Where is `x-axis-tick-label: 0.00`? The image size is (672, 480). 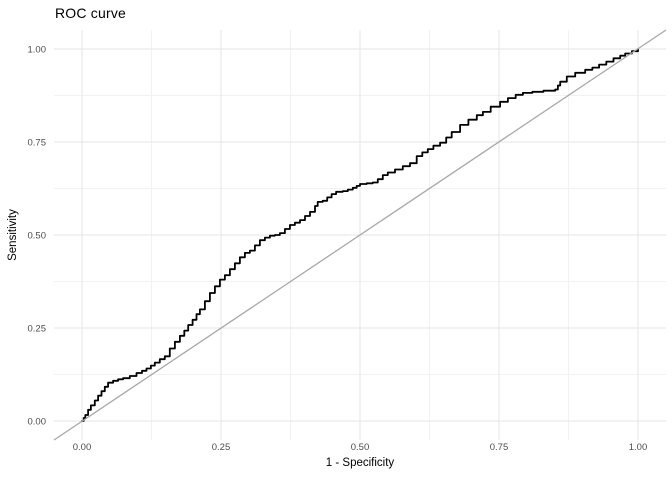
x-axis-tick-label: 0.00 is located at coordinates (82, 447).